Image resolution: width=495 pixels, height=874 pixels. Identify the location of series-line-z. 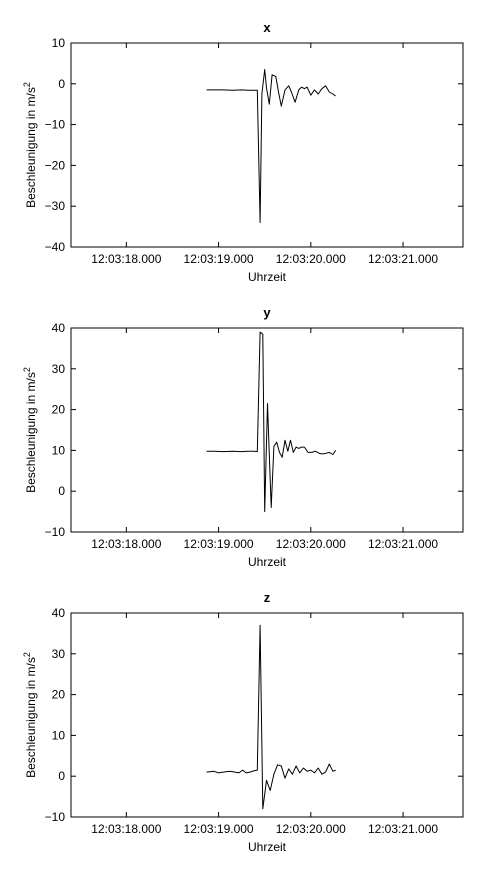
(271, 717).